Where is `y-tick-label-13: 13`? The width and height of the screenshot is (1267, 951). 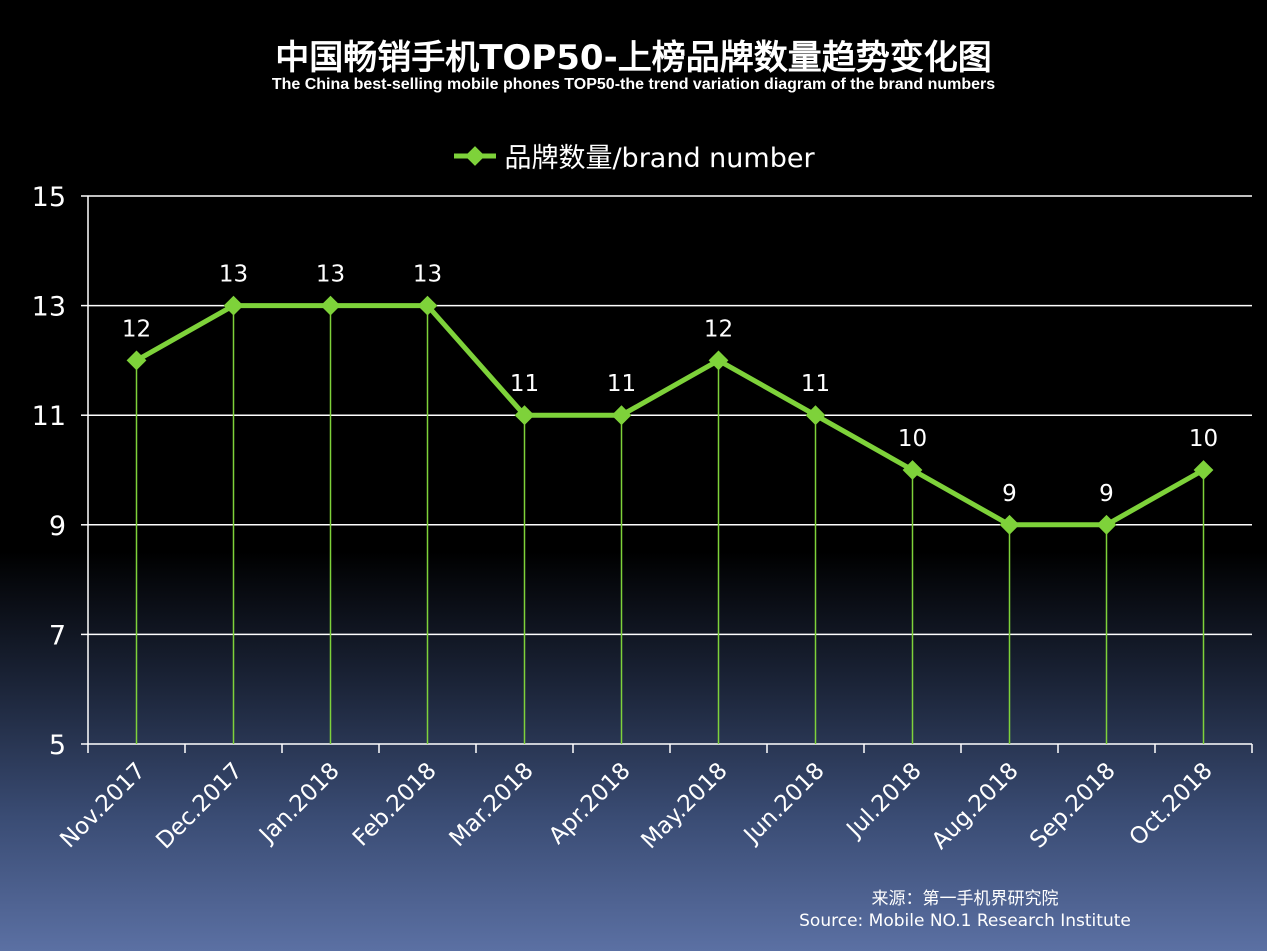
y-tick-label-13: 13 is located at coordinates (49, 307).